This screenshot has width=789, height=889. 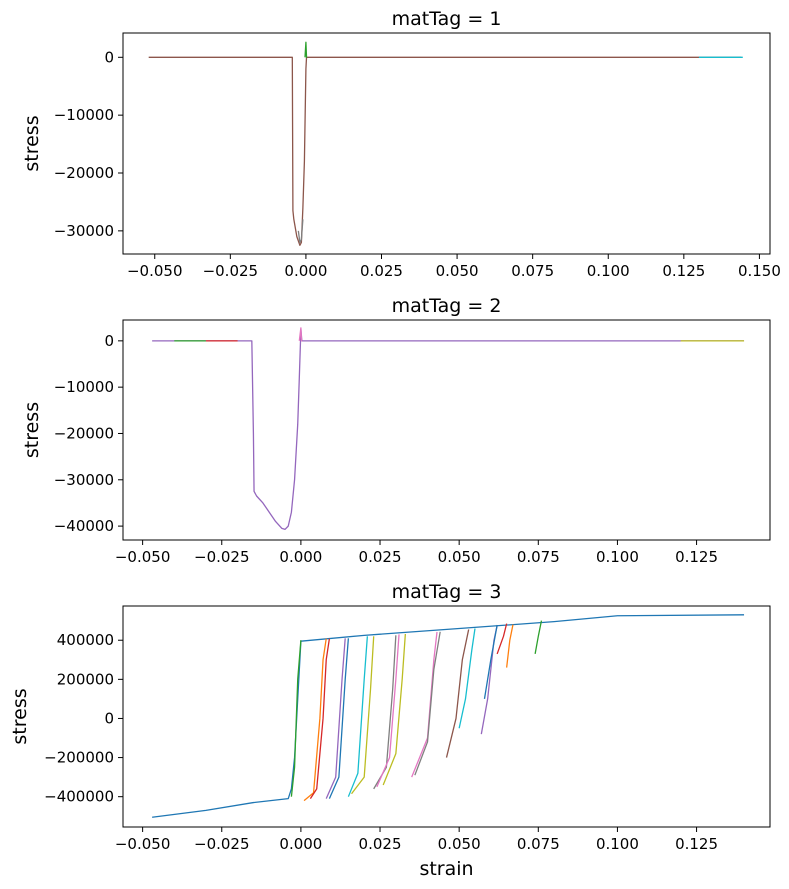 I want to click on x-axis-label: strain, so click(x=446, y=869).